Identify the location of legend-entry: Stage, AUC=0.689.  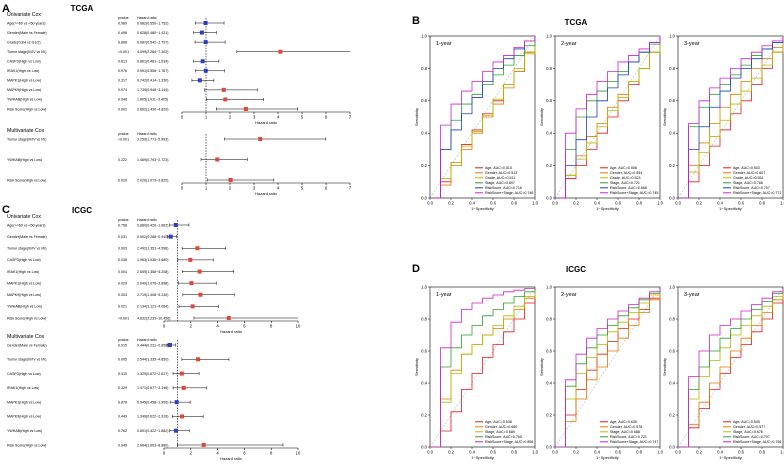
(500, 432).